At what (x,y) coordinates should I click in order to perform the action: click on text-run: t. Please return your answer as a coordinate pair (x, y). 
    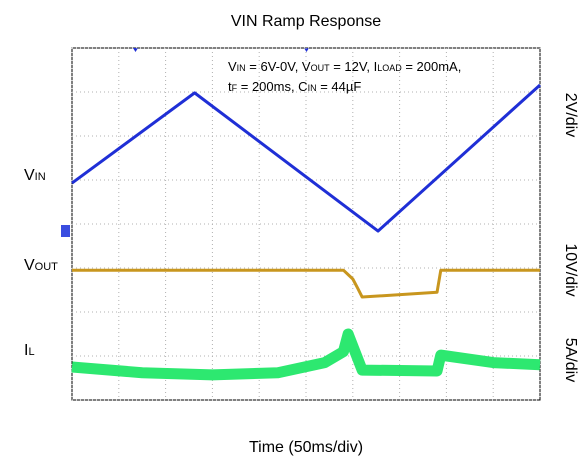
    Looking at the image, I should click on (230, 86).